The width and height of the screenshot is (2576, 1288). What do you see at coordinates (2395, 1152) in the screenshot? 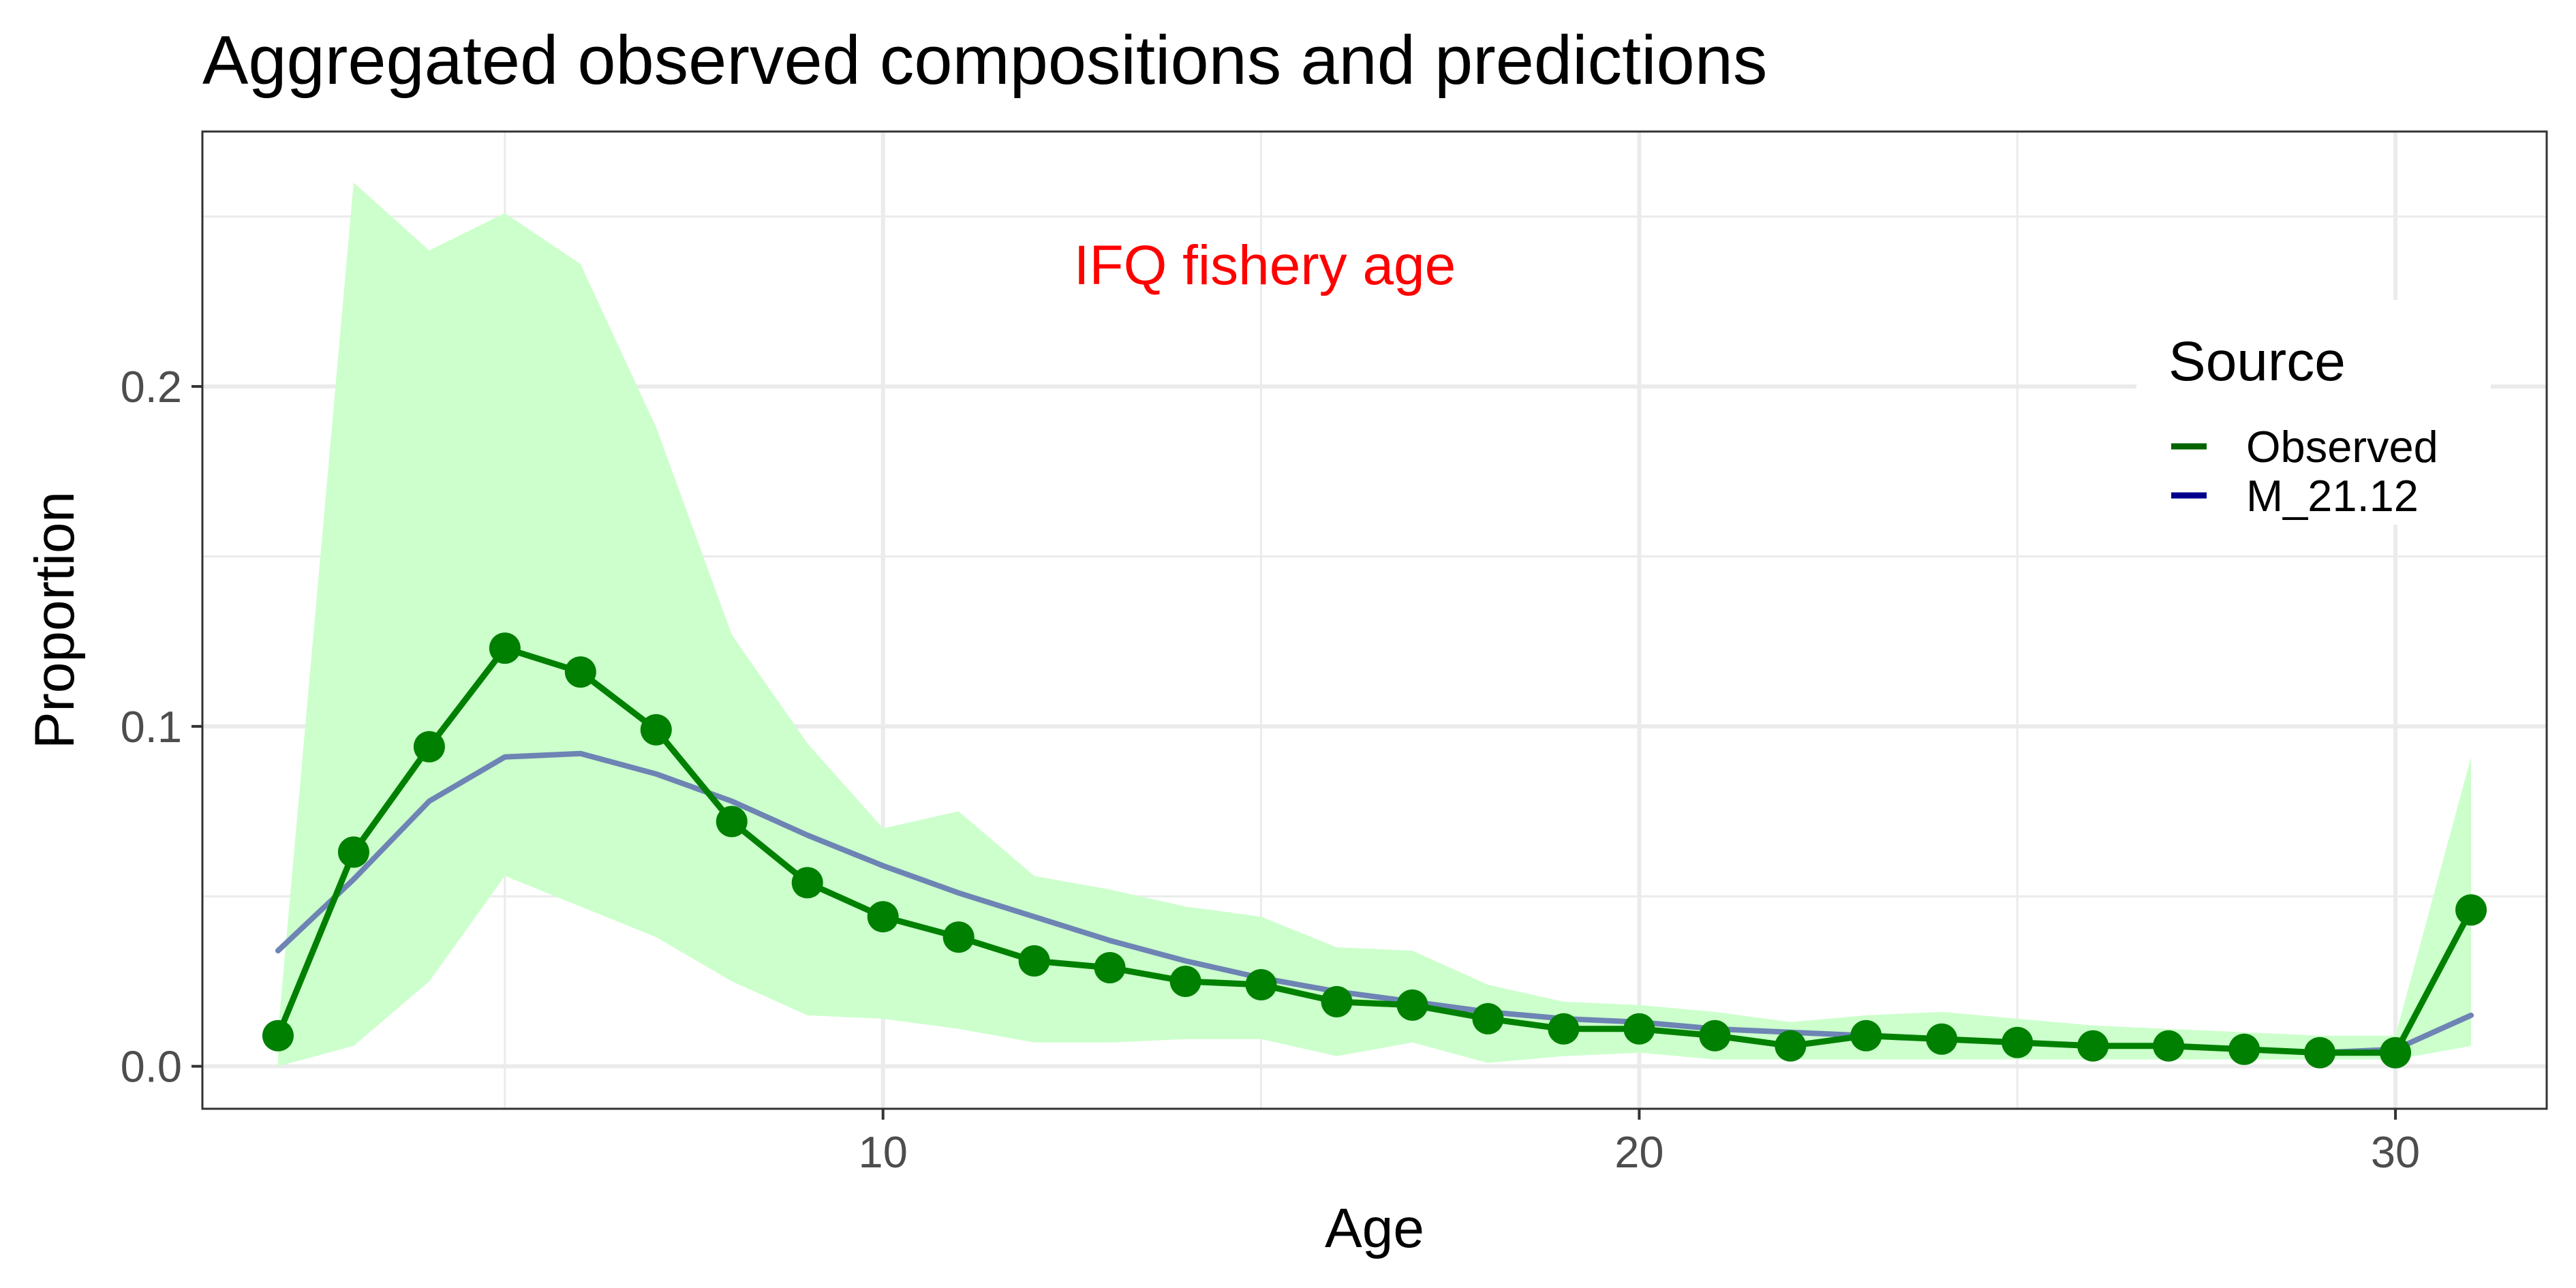
I see `x-tick-label: 30` at bounding box center [2395, 1152].